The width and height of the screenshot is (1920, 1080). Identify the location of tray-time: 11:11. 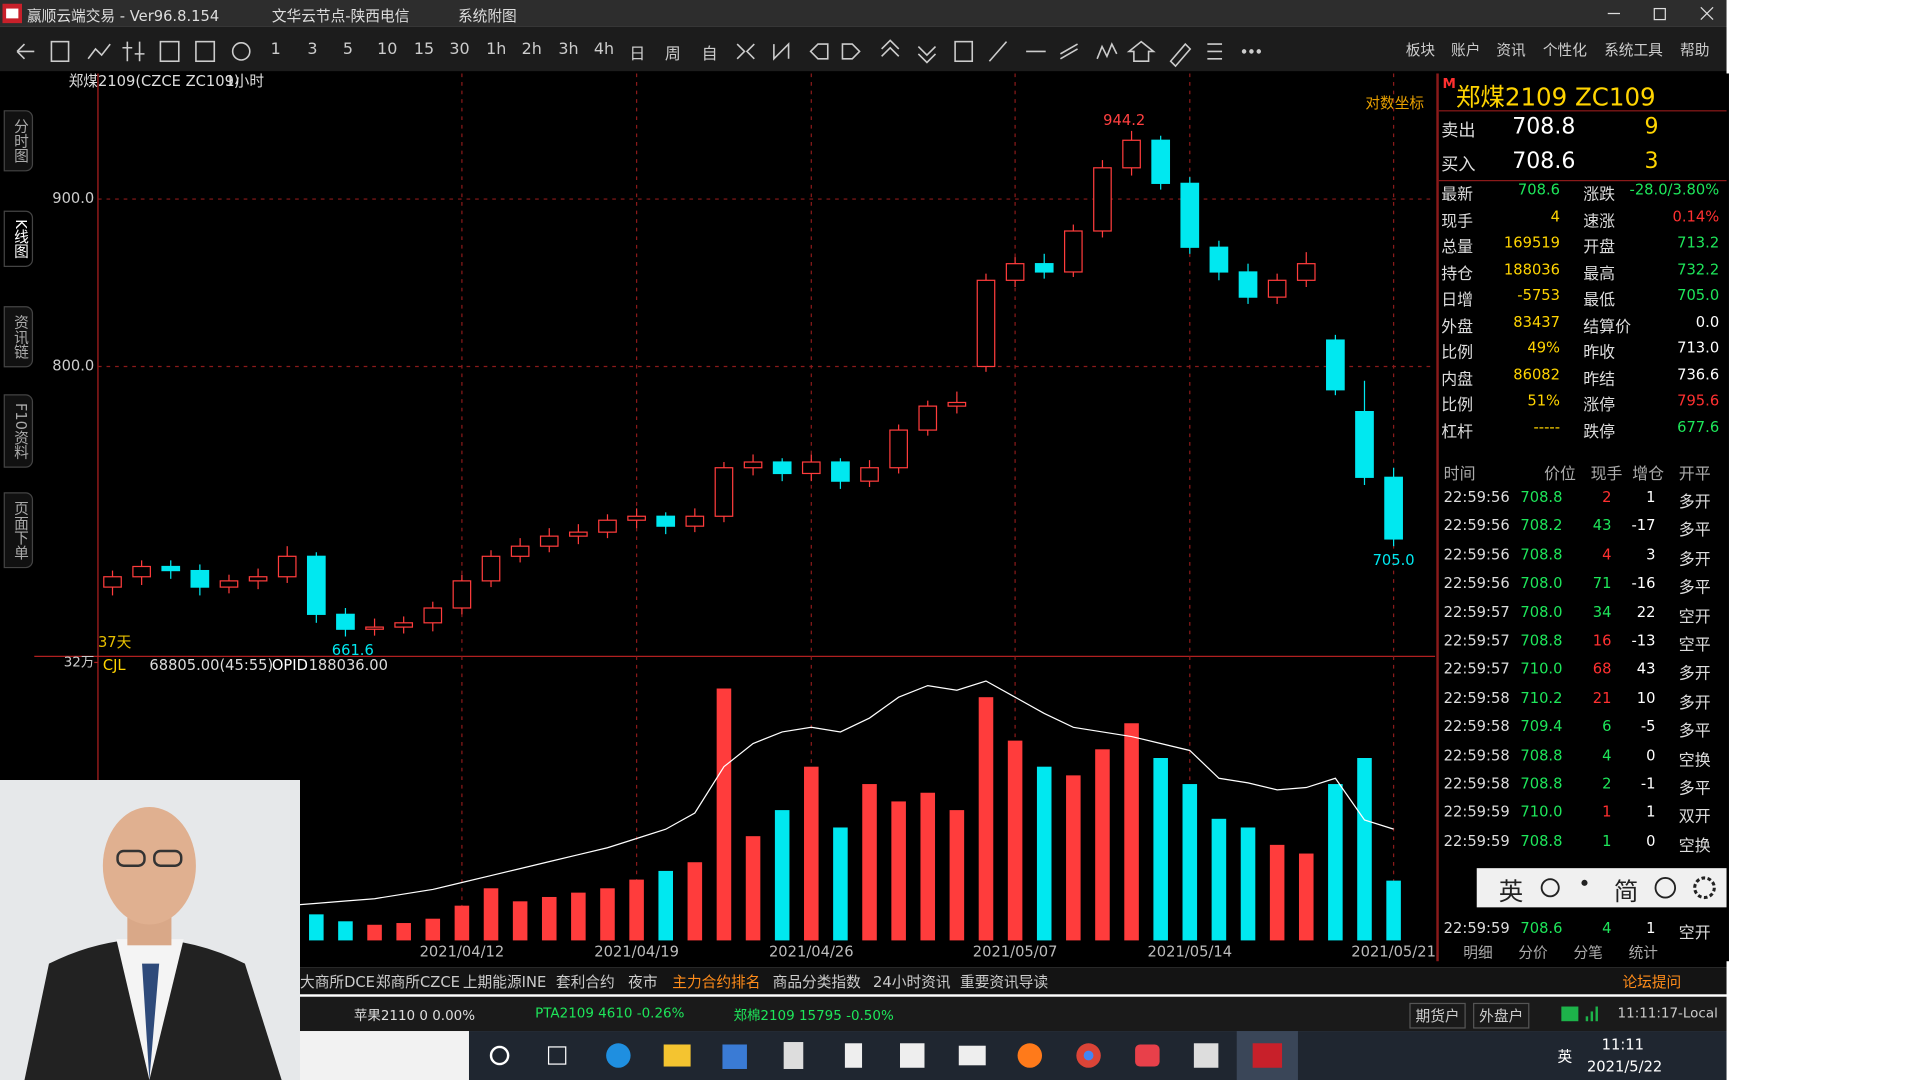
(1622, 1044).